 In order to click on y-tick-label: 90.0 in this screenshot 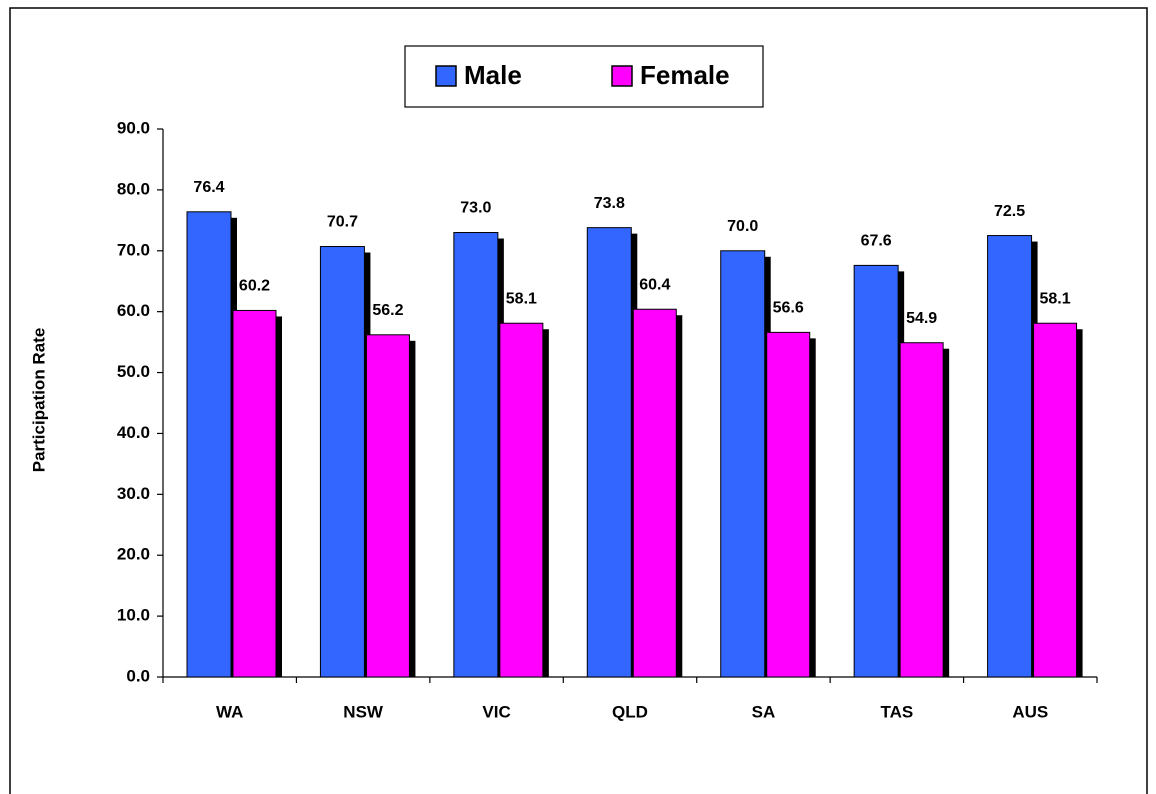, I will do `click(133, 127)`.